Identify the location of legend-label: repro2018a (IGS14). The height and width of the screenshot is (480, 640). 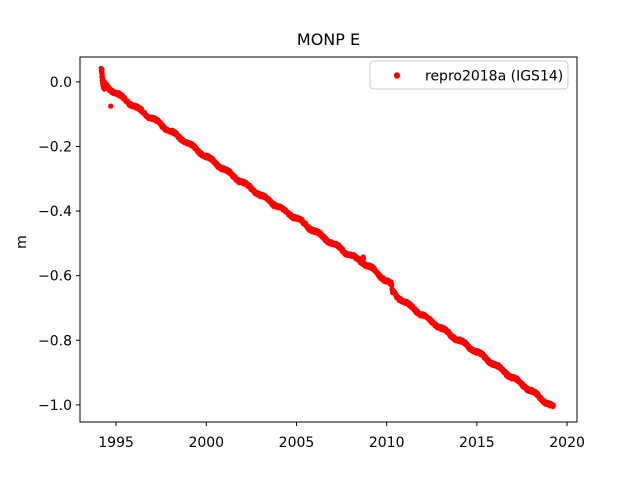
(494, 77).